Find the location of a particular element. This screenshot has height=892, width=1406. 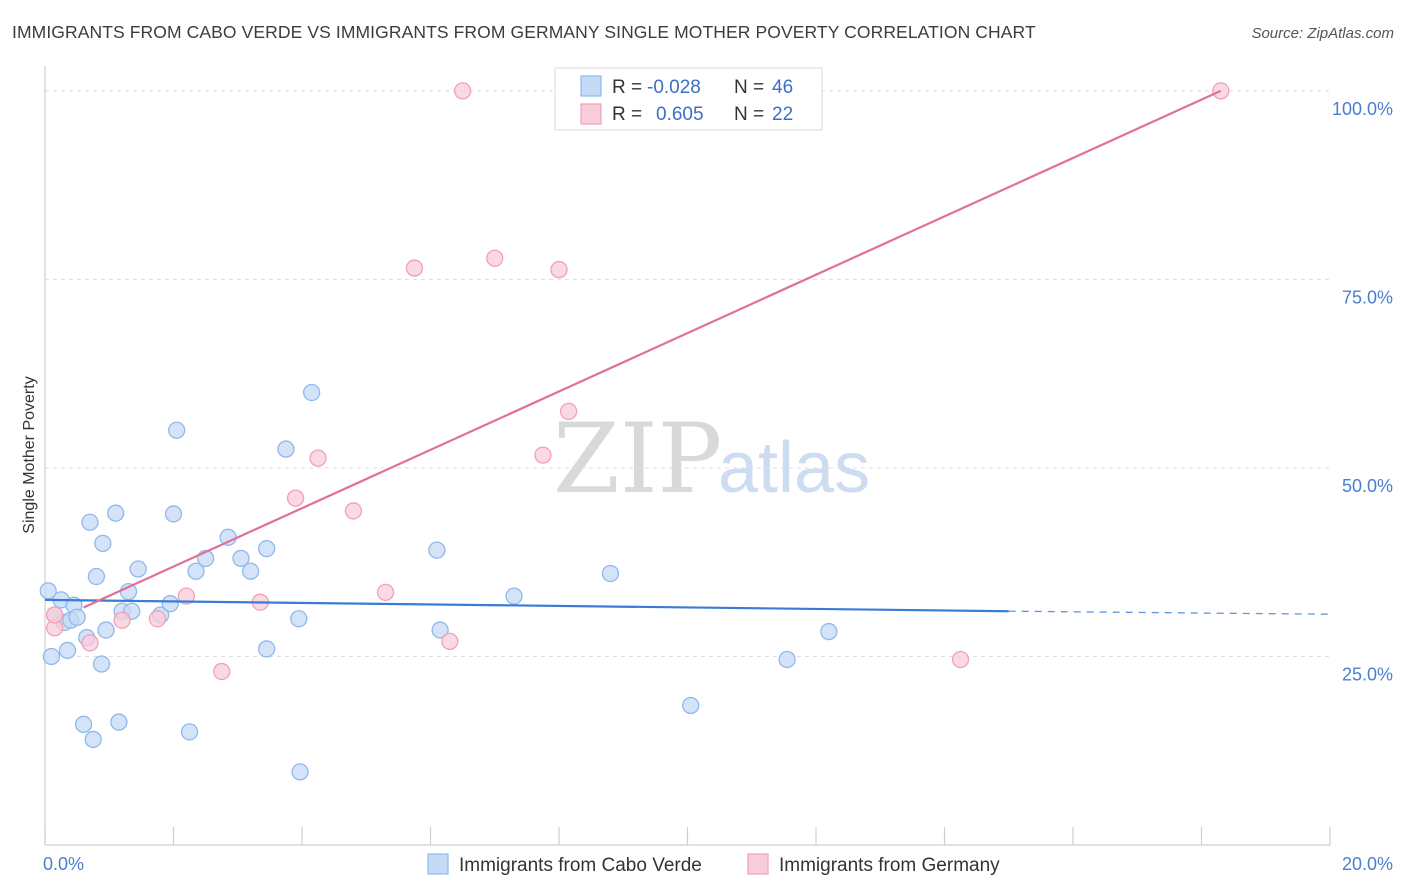

watermark-zip: ZIP is located at coordinates (637, 459).